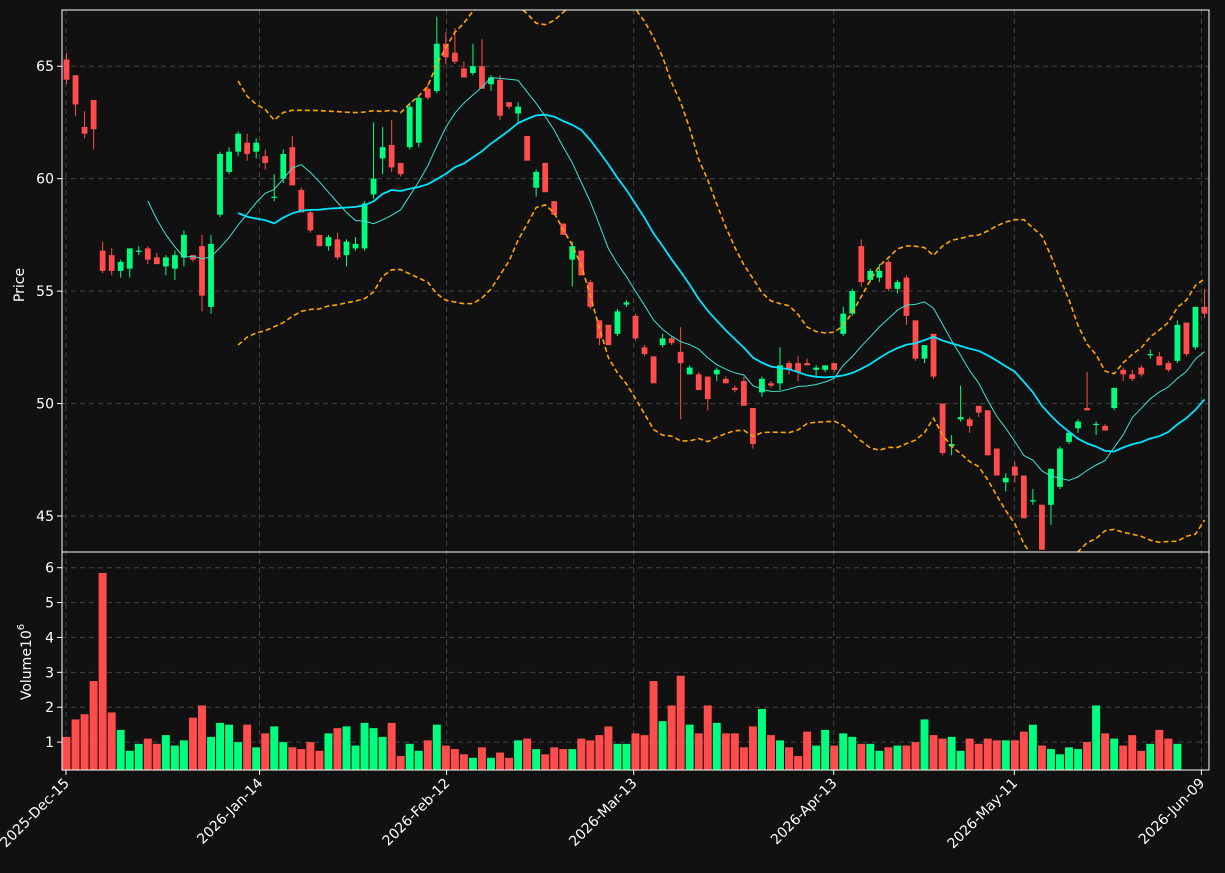  What do you see at coordinates (49, 638) in the screenshot?
I see `volume-tick-label: 4` at bounding box center [49, 638].